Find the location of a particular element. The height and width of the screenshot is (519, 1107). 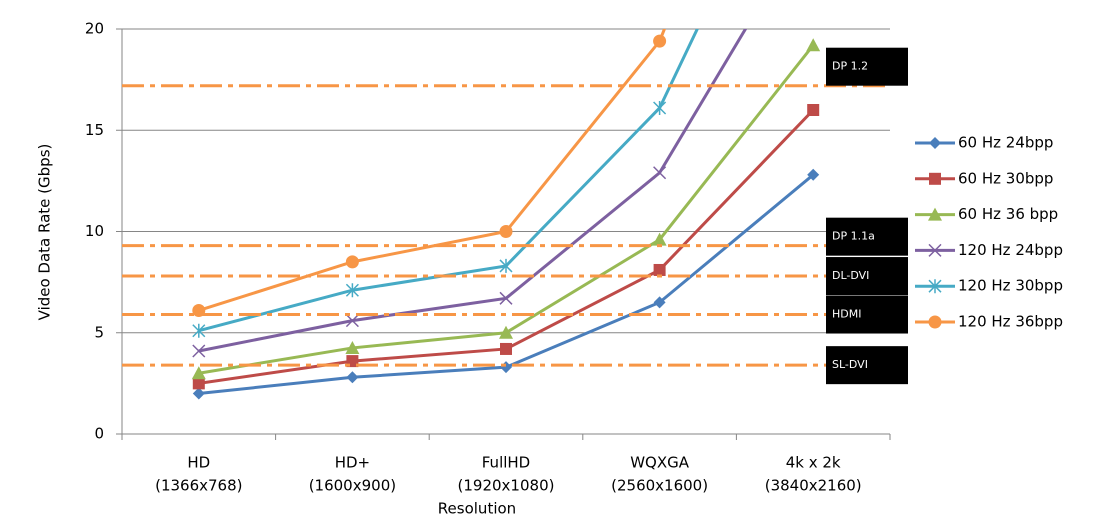

x-tick-label: FullHD is located at coordinates (506, 463).